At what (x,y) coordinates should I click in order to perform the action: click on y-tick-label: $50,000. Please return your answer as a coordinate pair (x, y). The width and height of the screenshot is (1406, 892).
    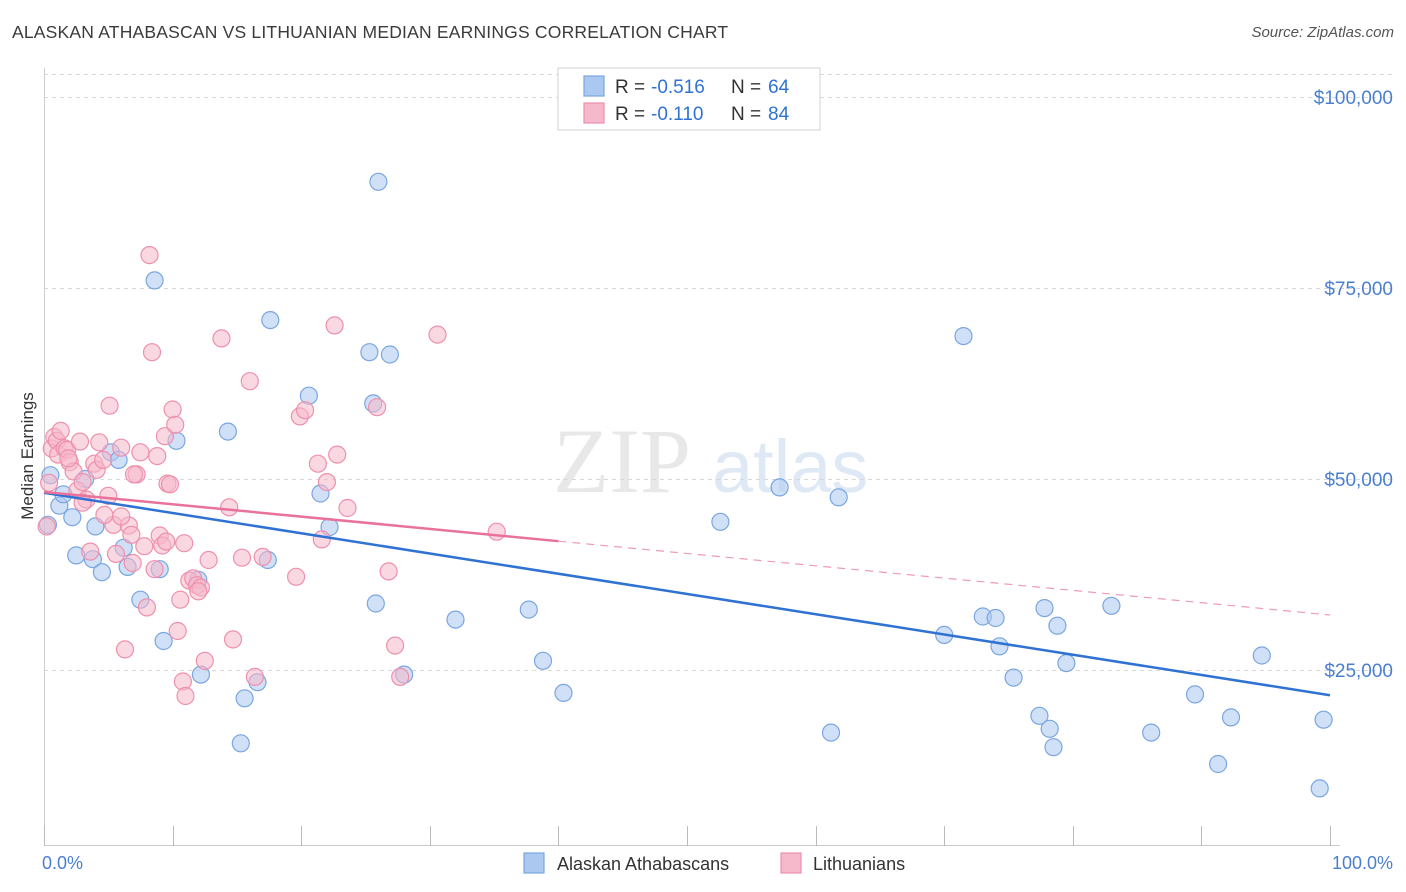
    Looking at the image, I should click on (1358, 480).